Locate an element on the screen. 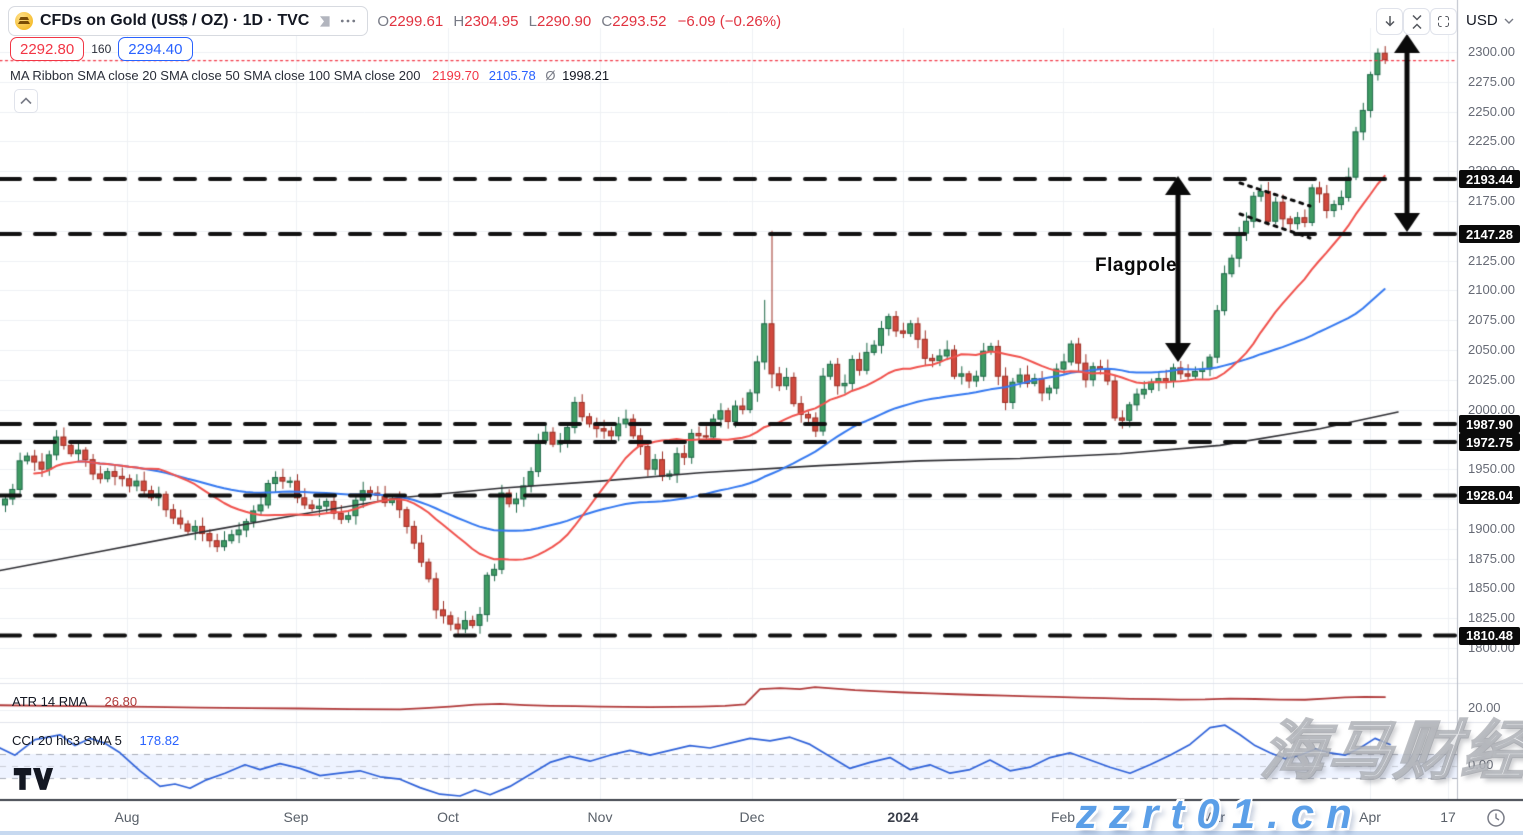 Image resolution: width=1523 pixels, height=835 pixels. price-level-badge: 2147.28 is located at coordinates (1489, 234).